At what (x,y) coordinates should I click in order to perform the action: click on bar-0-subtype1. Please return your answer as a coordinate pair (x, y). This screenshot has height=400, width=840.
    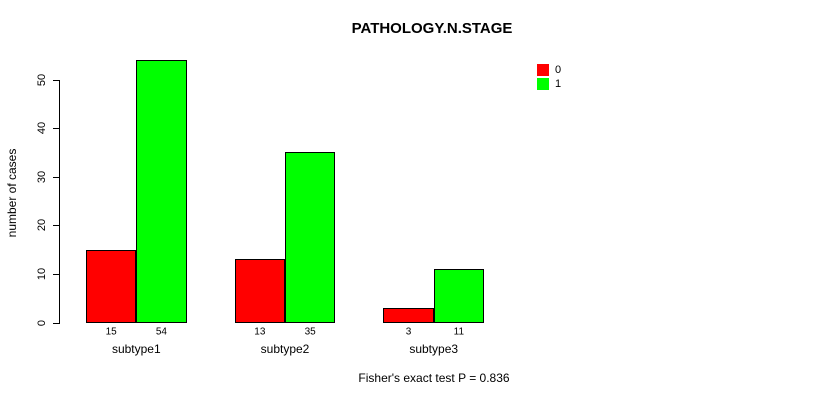
    Looking at the image, I should click on (111, 286).